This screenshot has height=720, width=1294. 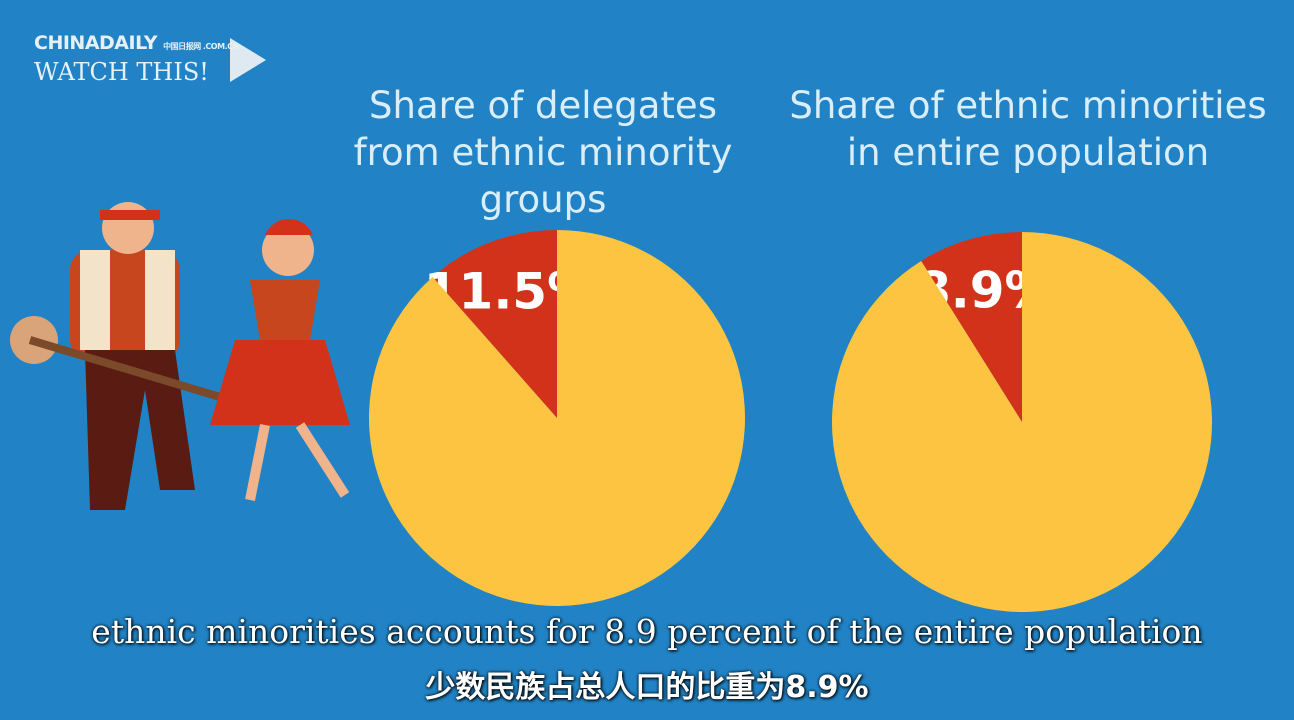 I want to click on brand-small: 中国日报网 .COM.CN, so click(x=201, y=46).